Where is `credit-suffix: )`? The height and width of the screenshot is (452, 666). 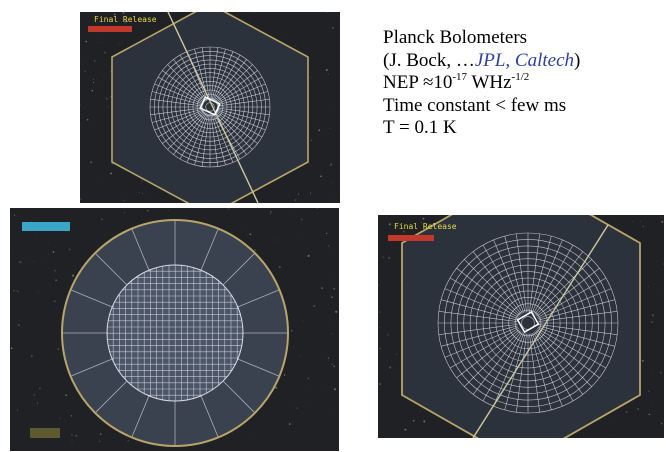
credit-suffix: ) is located at coordinates (577, 60).